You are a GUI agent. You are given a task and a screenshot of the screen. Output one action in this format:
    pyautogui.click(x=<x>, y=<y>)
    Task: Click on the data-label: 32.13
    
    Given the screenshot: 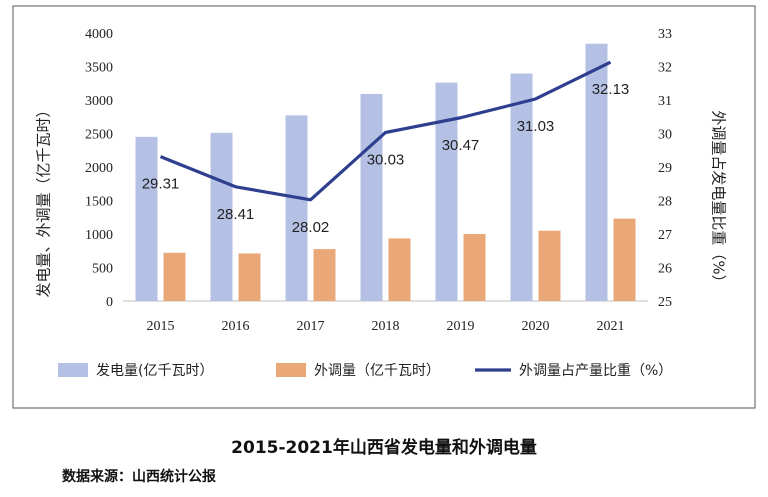 What is the action you would take?
    pyautogui.click(x=611, y=89)
    